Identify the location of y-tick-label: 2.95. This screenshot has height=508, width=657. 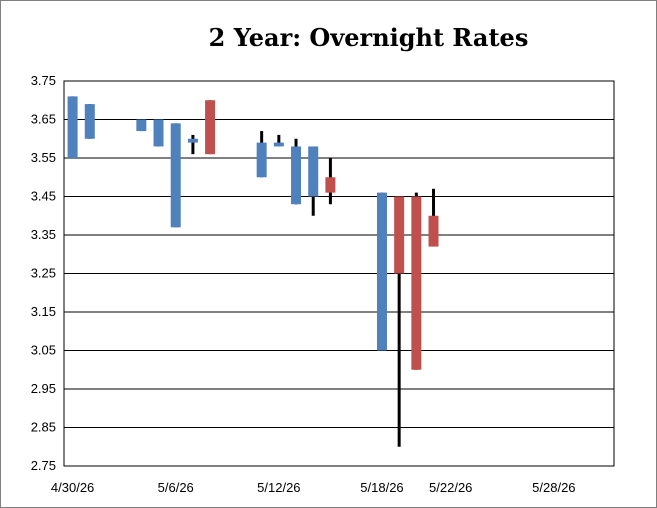
(43, 388).